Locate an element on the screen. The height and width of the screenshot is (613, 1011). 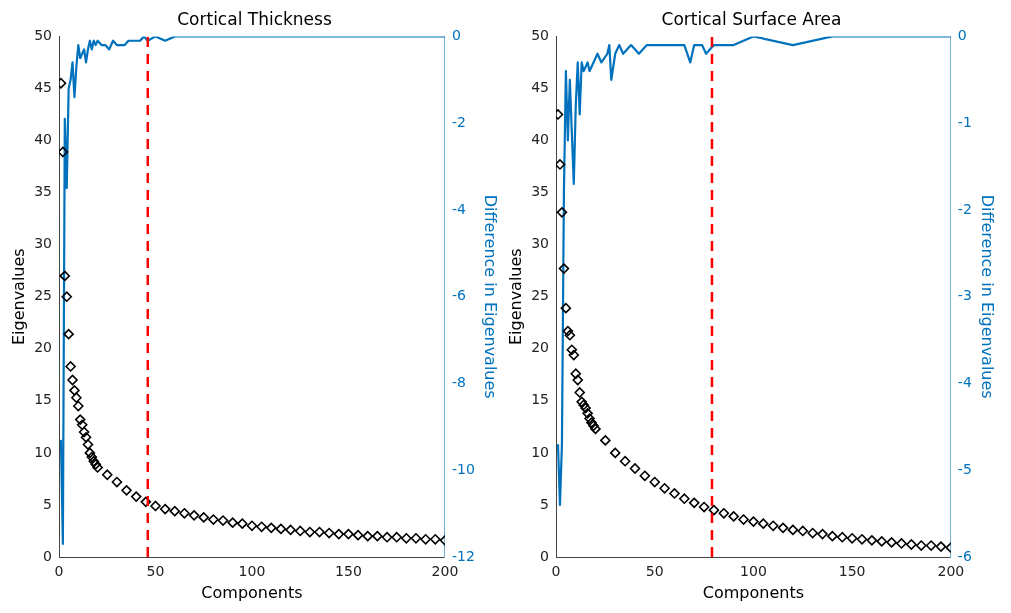
y2-tick-label: -12 is located at coordinates (463, 555).